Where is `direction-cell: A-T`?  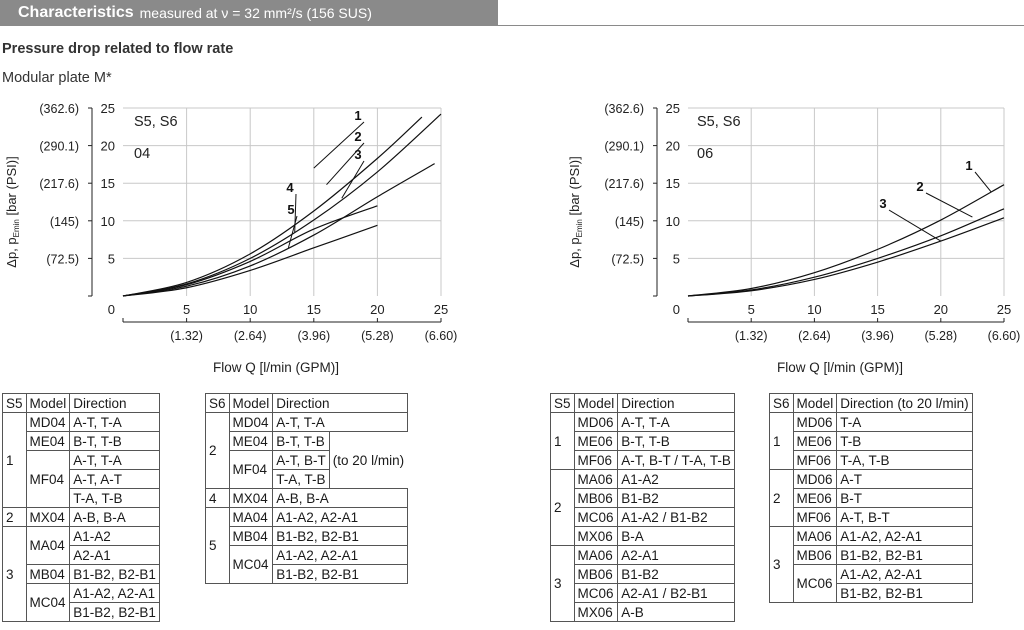 direction-cell: A-T is located at coordinates (904, 479).